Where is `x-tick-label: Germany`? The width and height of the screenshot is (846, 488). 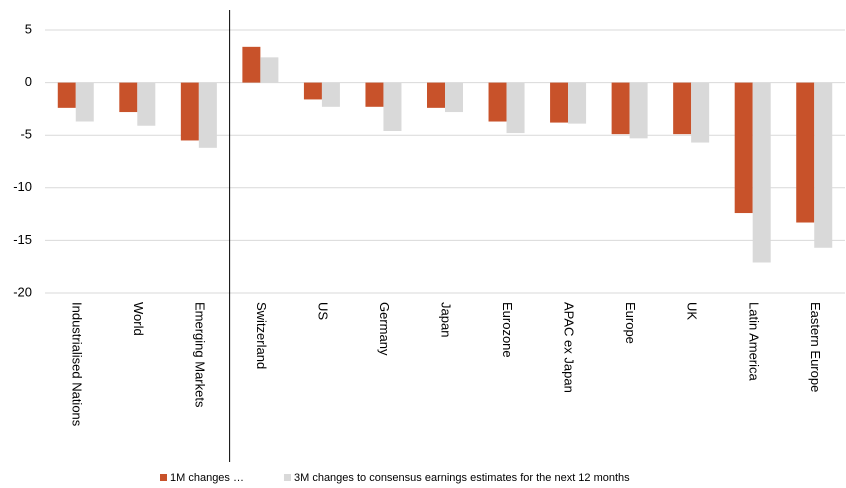 x-tick-label: Germany is located at coordinates (384, 329).